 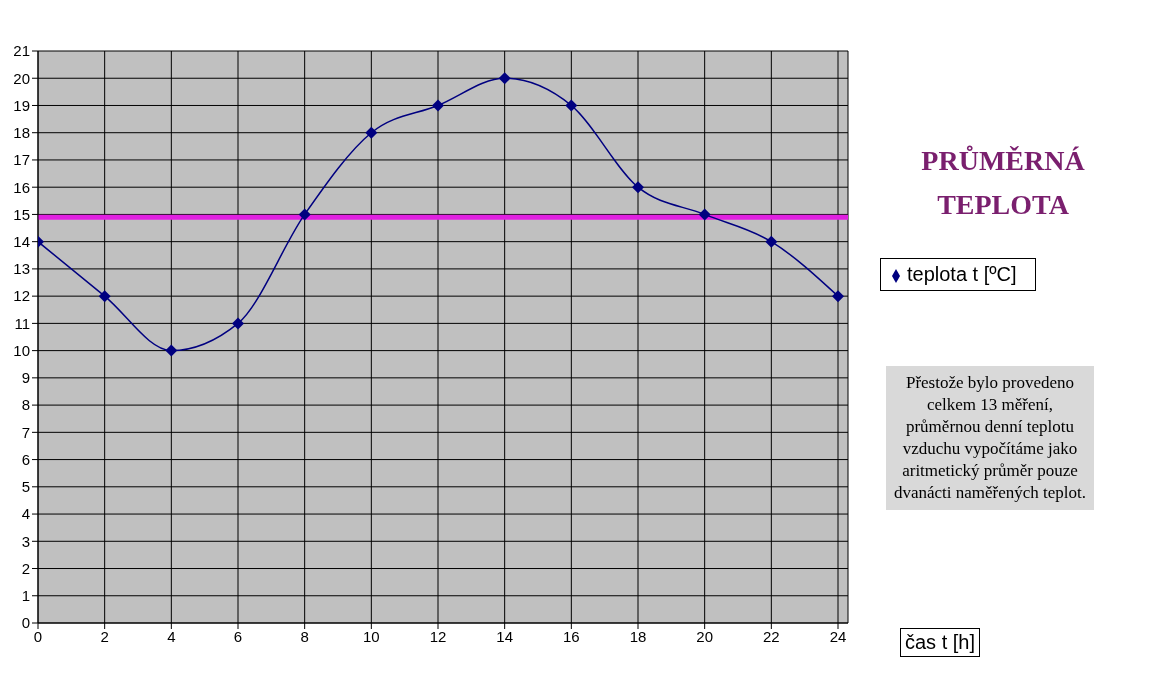 What do you see at coordinates (371, 636) in the screenshot?
I see `x-tick-label: 10` at bounding box center [371, 636].